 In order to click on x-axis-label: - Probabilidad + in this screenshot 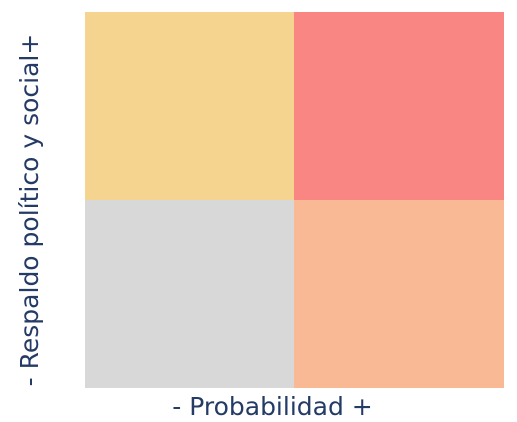, I will do `click(272, 406)`.